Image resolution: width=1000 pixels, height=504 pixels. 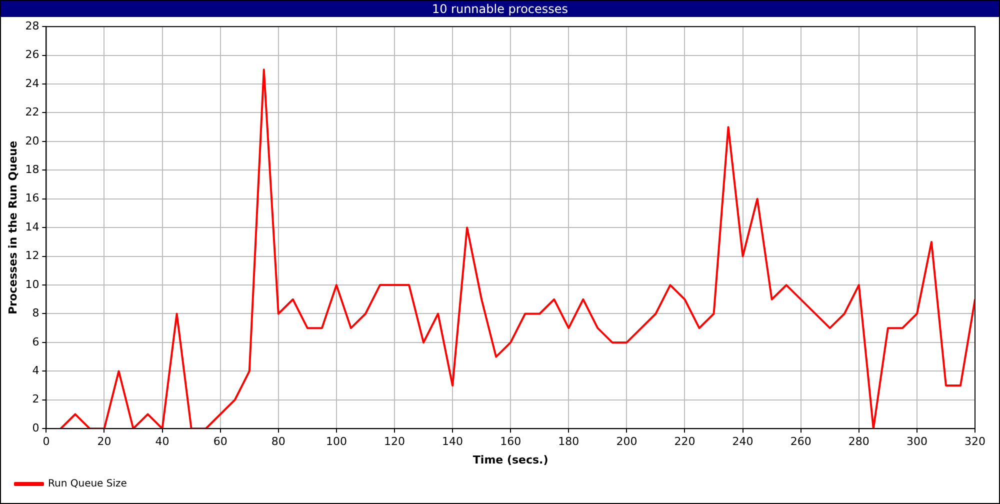 What do you see at coordinates (627, 441) in the screenshot?
I see `x-tick-label: 200` at bounding box center [627, 441].